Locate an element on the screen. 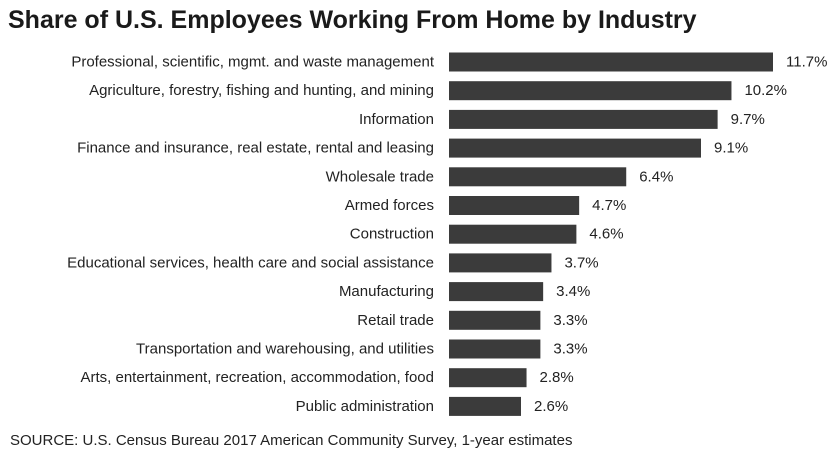 The height and width of the screenshot is (462, 840). value-label: 4.6% is located at coordinates (606, 234).